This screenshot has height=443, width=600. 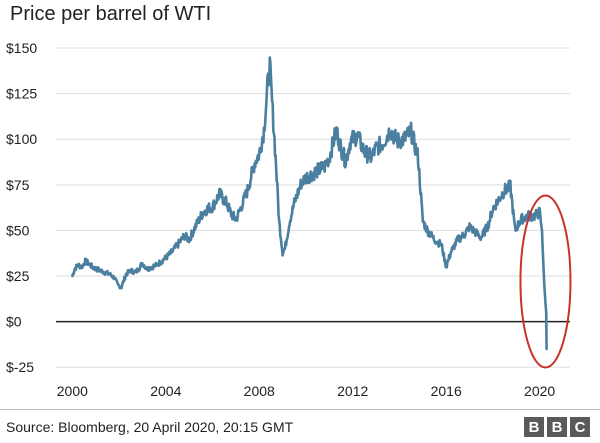 I want to click on y-tick-label: $150, so click(x=21, y=48).